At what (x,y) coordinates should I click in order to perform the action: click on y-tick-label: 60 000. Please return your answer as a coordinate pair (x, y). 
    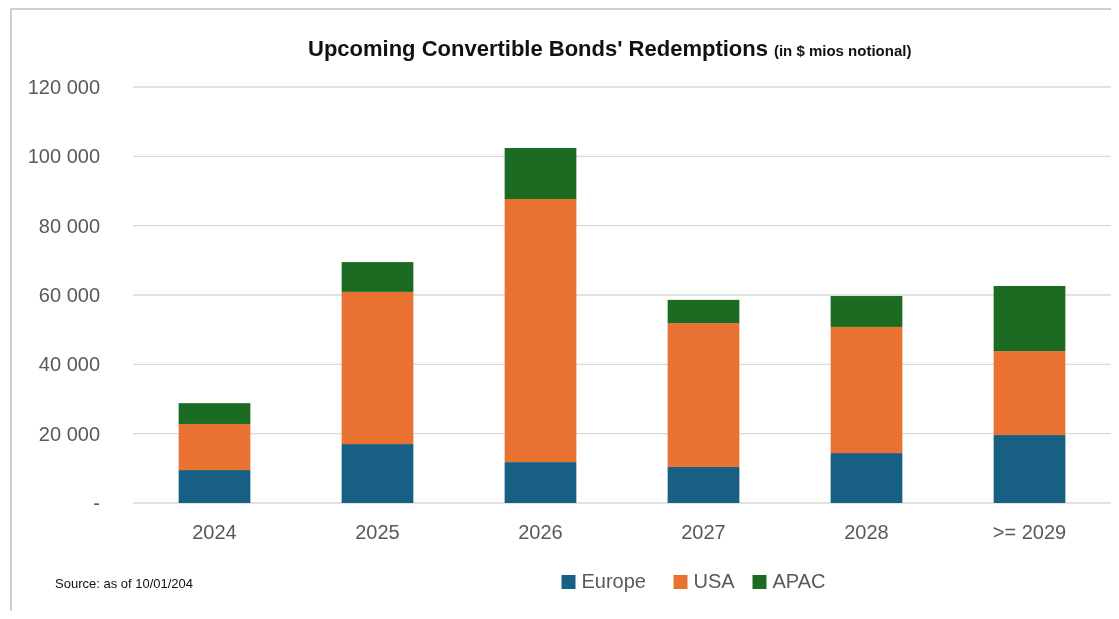
    Looking at the image, I should click on (69, 295).